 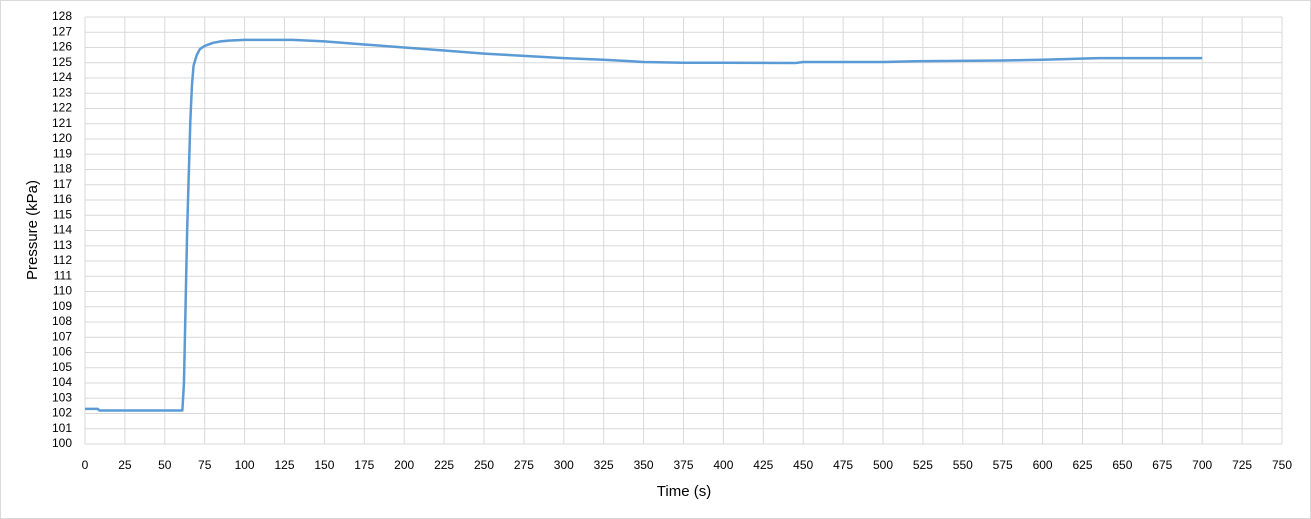 I want to click on y-tick-label: 112, so click(x=62, y=260).